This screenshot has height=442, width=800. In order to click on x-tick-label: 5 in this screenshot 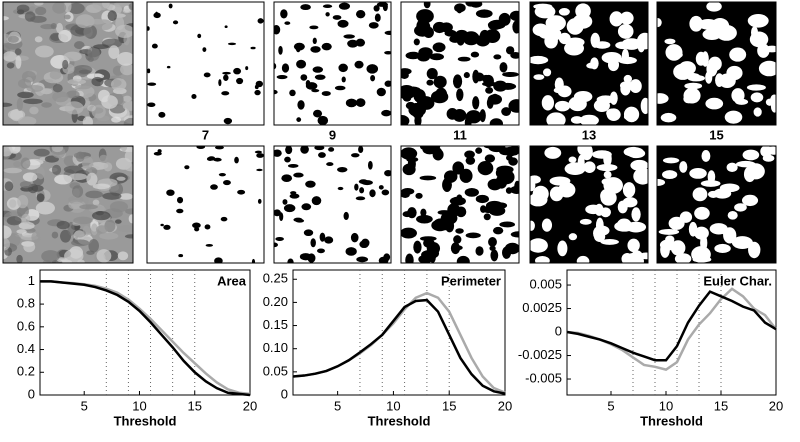, I will do `click(84, 405)`.